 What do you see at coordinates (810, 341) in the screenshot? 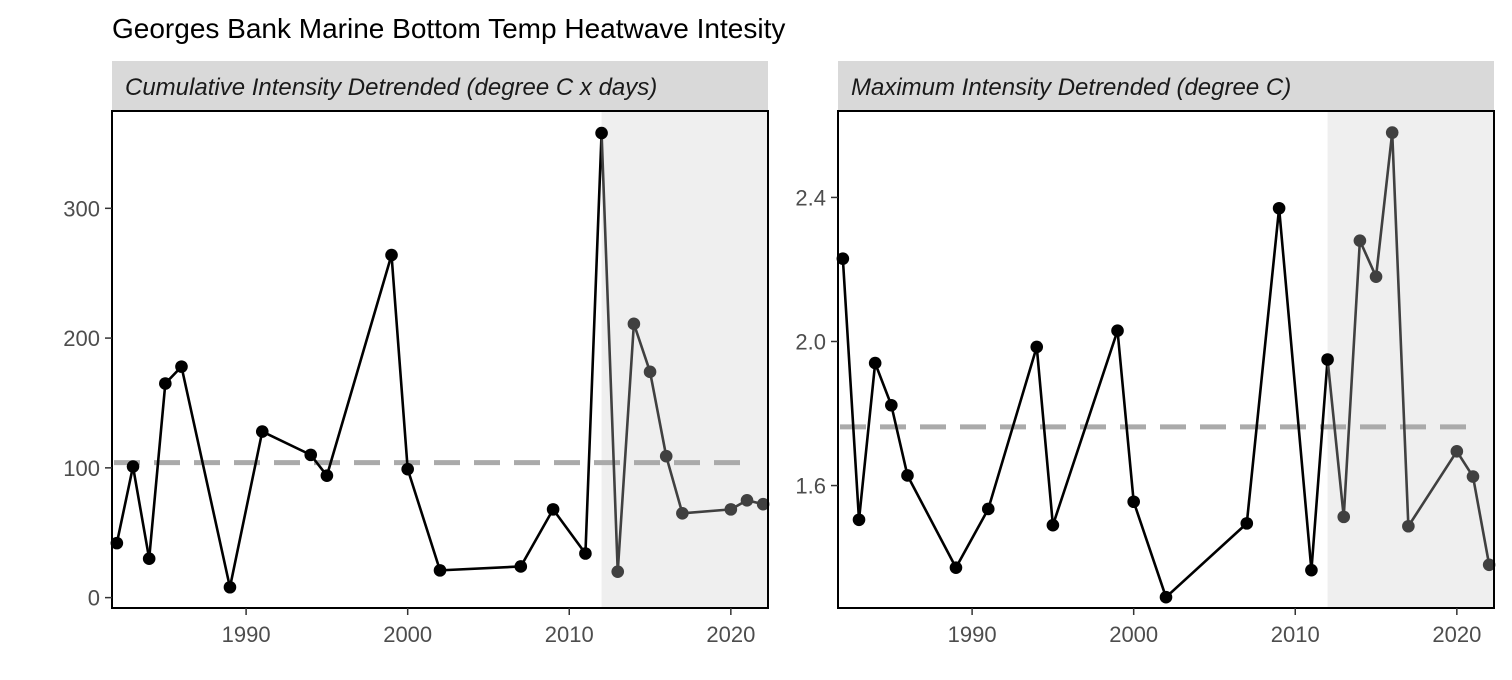
I see `y-tick-label: 2.0` at bounding box center [810, 341].